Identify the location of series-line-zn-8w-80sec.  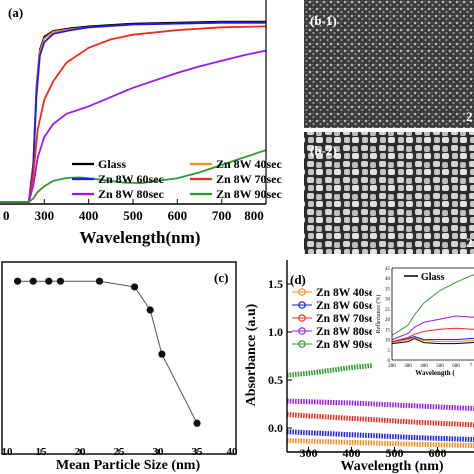
(380, 405).